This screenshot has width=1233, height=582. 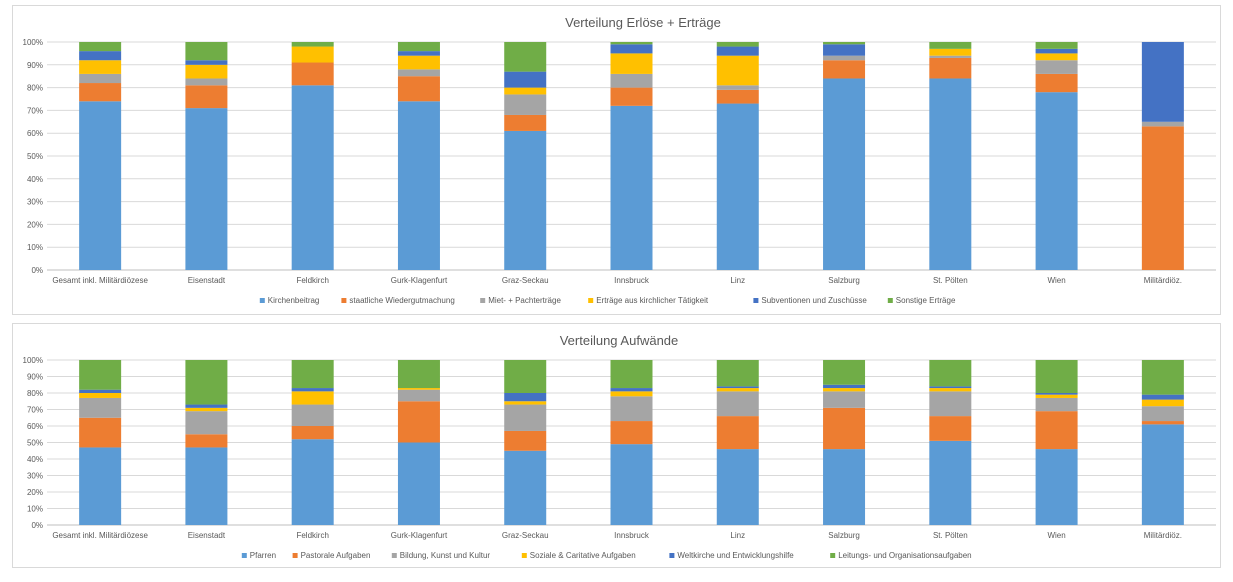 What do you see at coordinates (35, 224) in the screenshot?
I see `y-tick-label: 20%` at bounding box center [35, 224].